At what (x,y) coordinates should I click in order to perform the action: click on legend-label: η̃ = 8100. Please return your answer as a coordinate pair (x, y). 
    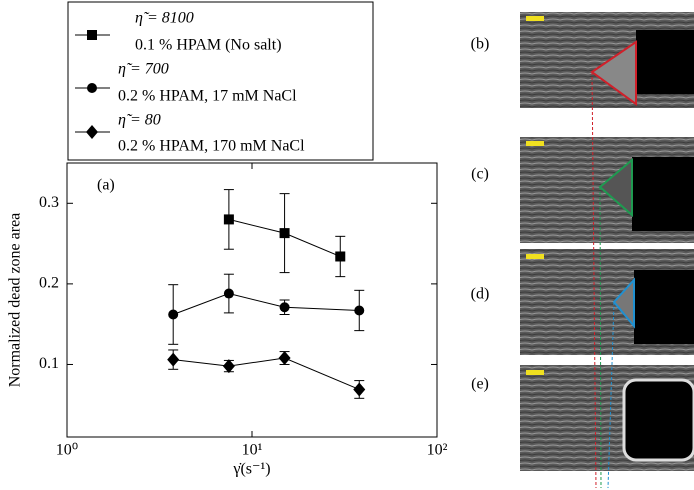
    Looking at the image, I should click on (164, 18).